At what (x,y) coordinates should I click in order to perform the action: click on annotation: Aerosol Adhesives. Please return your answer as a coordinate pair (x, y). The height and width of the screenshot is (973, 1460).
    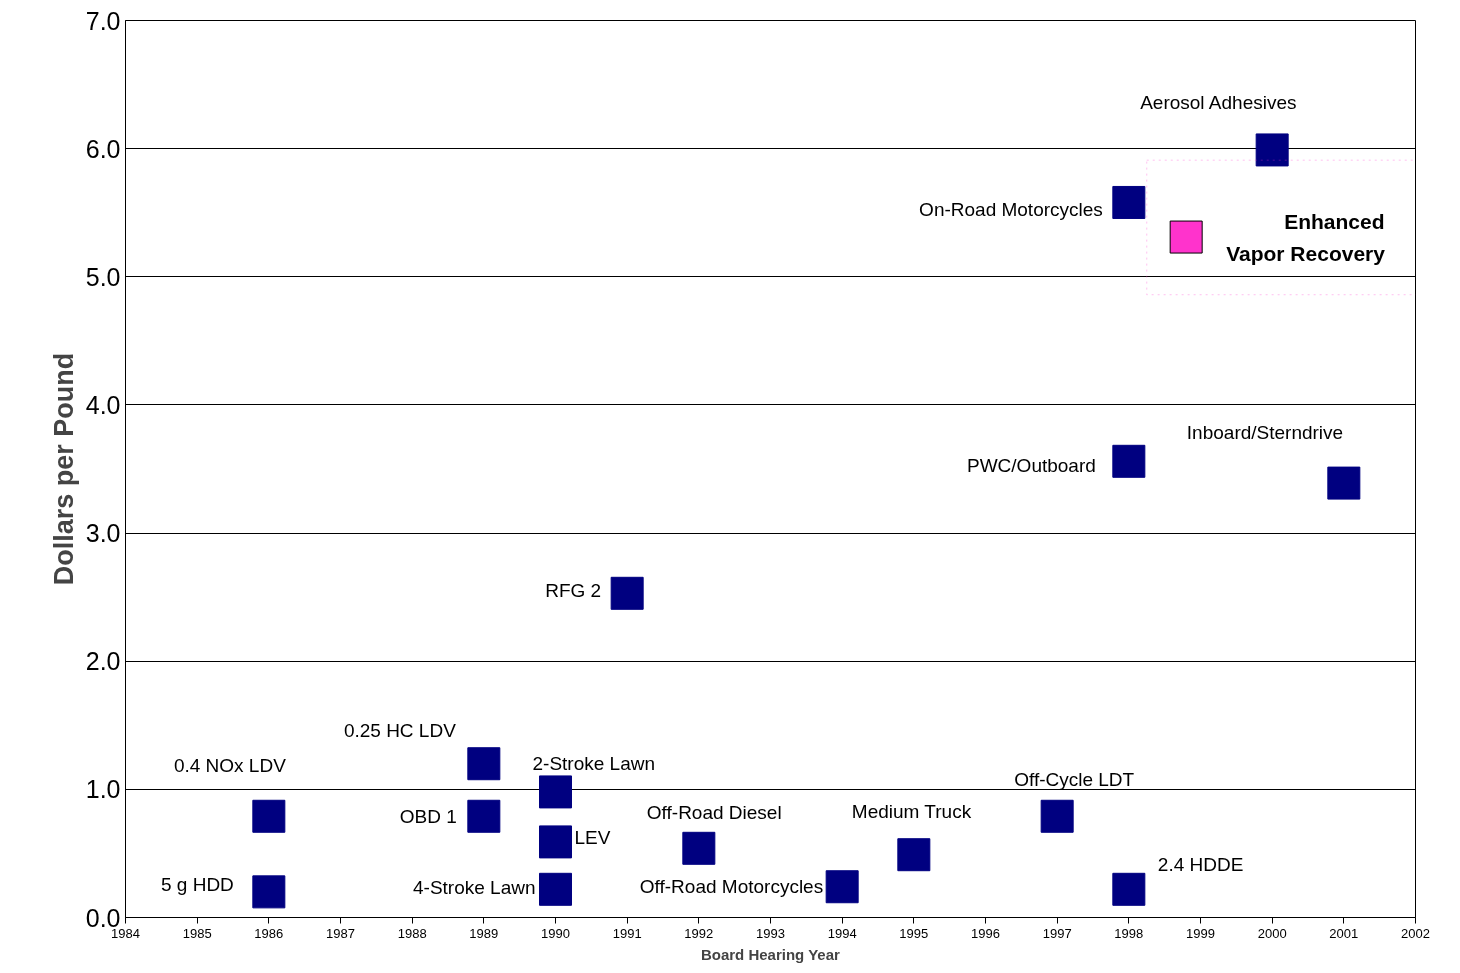
    Looking at the image, I should click on (1218, 103).